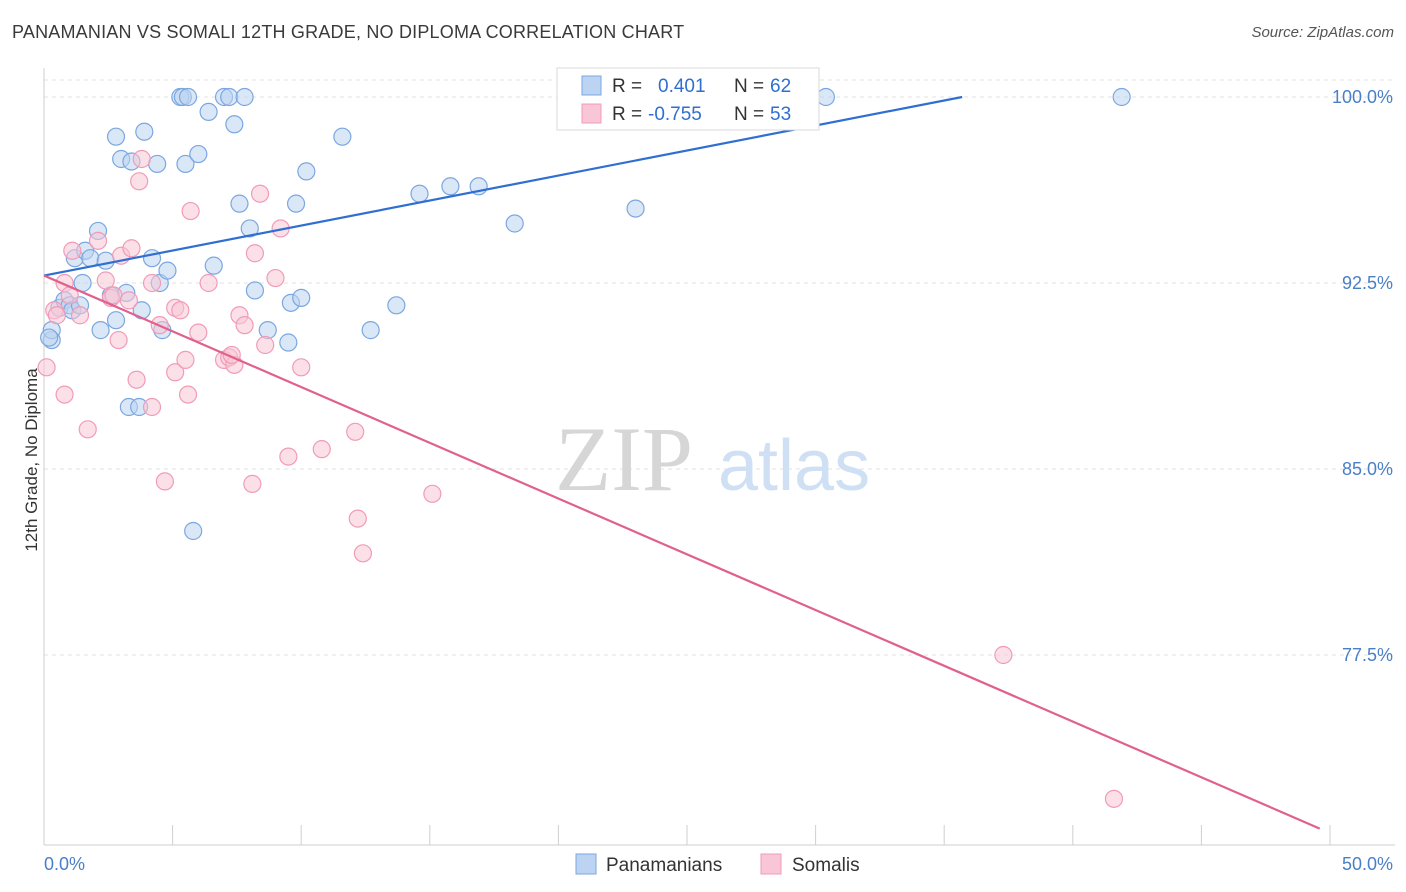 The height and width of the screenshot is (892, 1406). Describe the element at coordinates (503, 186) in the screenshot. I see `panamanians-trend-line` at that location.